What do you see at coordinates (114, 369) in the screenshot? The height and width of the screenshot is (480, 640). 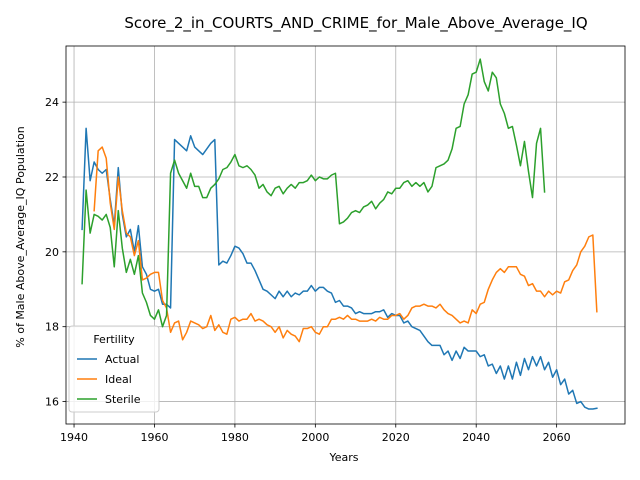 I see `legend: Fertility Actual Ideal Sterile` at bounding box center [114, 369].